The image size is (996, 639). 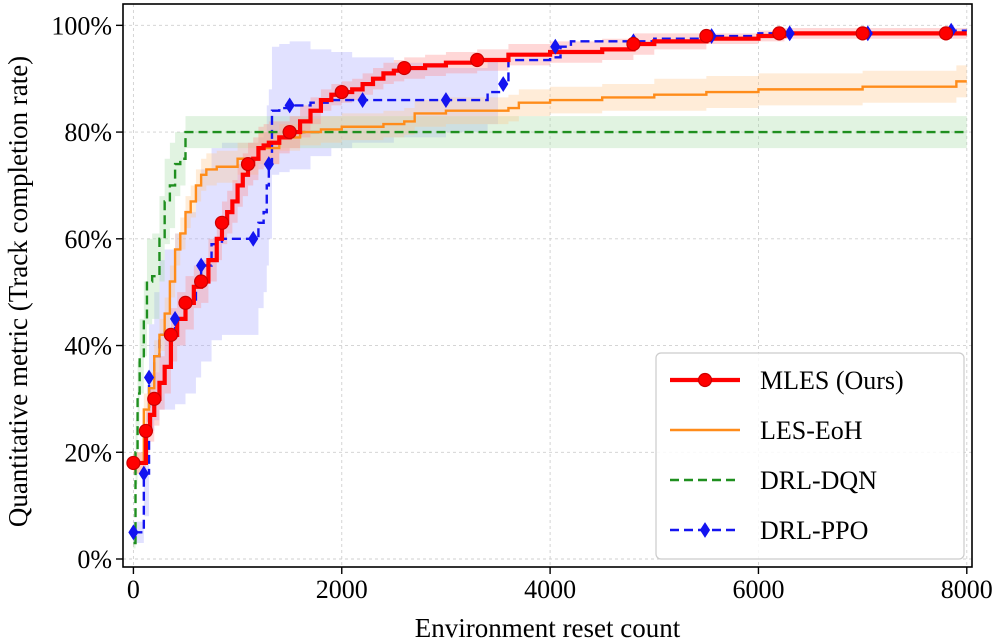 What do you see at coordinates (81, 25) in the screenshot?
I see `y-tick-label: 100%` at bounding box center [81, 25].